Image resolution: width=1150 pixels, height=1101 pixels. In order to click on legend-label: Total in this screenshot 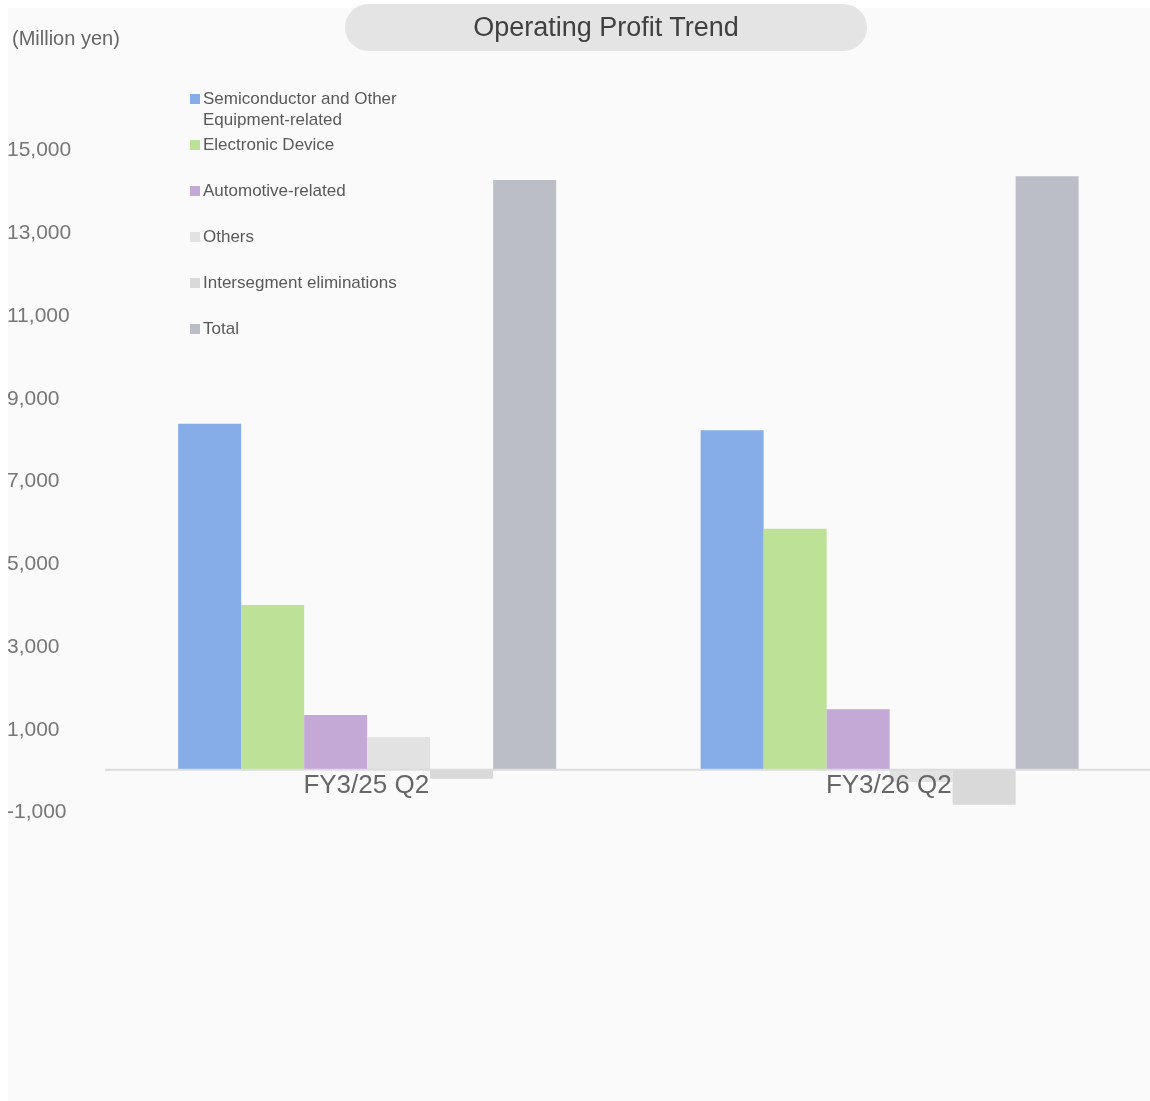, I will do `click(221, 328)`.